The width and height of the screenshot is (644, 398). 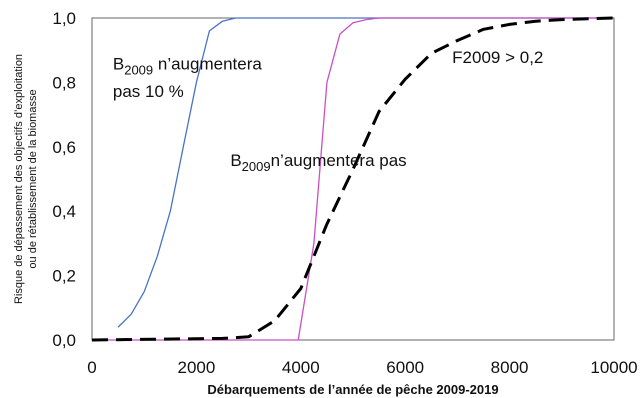 What do you see at coordinates (497, 57) in the screenshot?
I see `annotation-4: F2009 > 0,2` at bounding box center [497, 57].